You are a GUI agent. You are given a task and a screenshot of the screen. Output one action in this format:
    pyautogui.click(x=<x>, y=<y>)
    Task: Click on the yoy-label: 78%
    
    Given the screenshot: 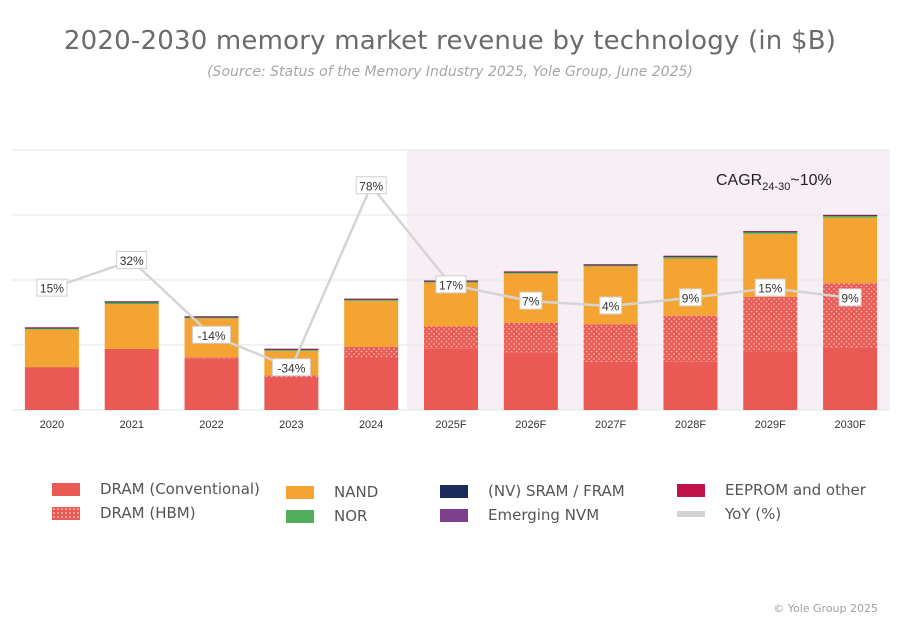 What is the action you would take?
    pyautogui.click(x=371, y=185)
    